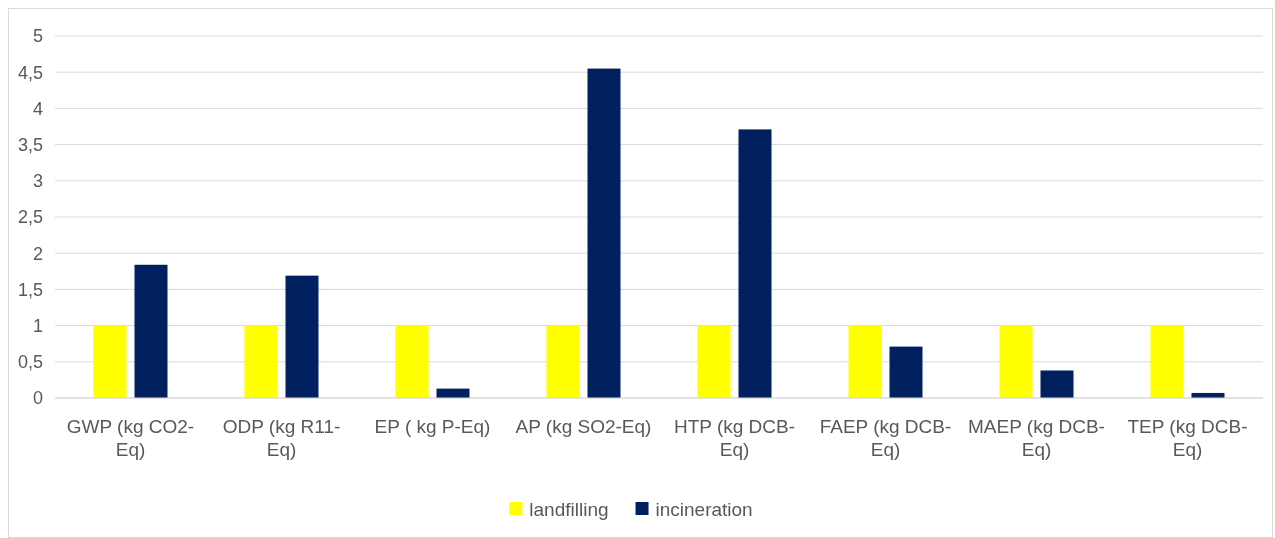 This screenshot has width=1275, height=538. Describe the element at coordinates (30, 72) in the screenshot. I see `y-tick-label: 4,5` at that location.